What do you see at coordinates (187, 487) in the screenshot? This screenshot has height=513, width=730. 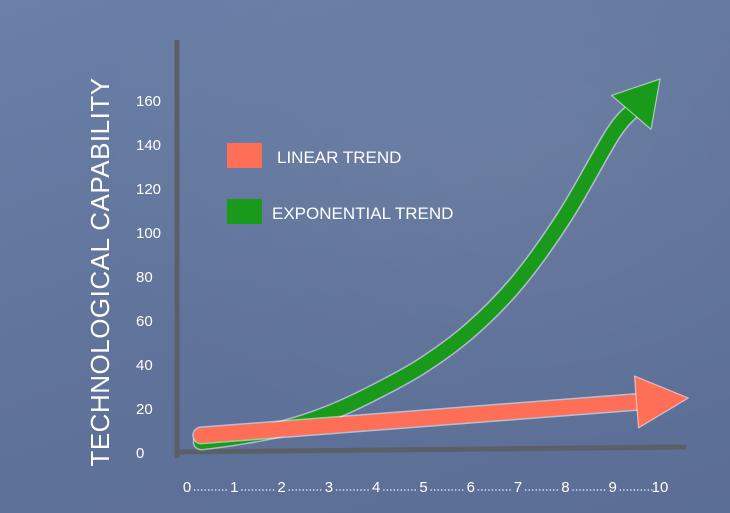 I see `x-tick-label: 0` at bounding box center [187, 487].